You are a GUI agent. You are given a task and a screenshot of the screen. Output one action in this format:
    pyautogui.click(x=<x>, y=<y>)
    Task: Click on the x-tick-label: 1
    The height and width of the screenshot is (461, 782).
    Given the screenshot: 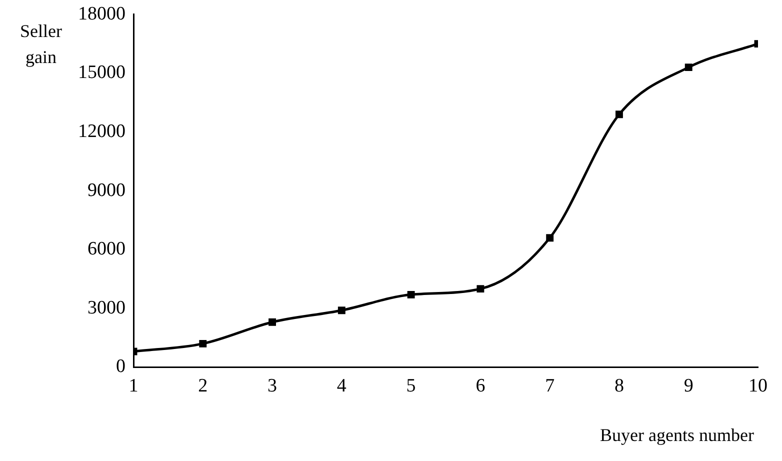 What is the action you would take?
    pyautogui.click(x=133, y=386)
    